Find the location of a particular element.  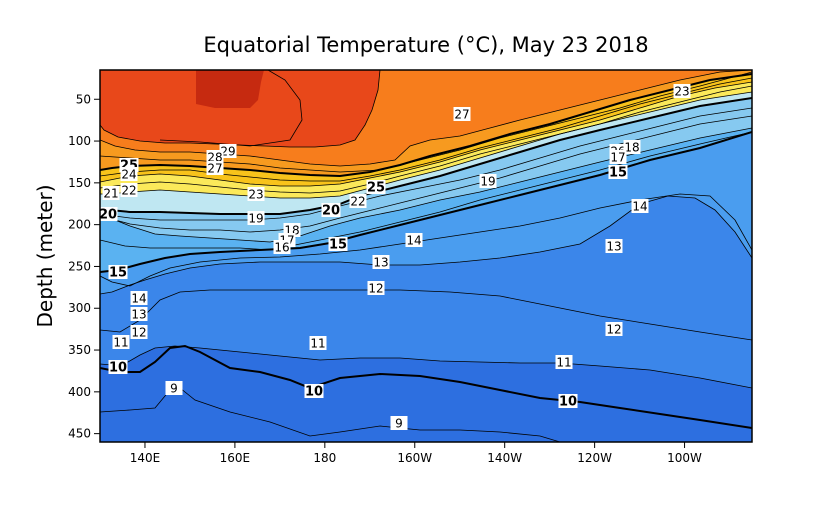

x-tick-label: 160E is located at coordinates (235, 458).